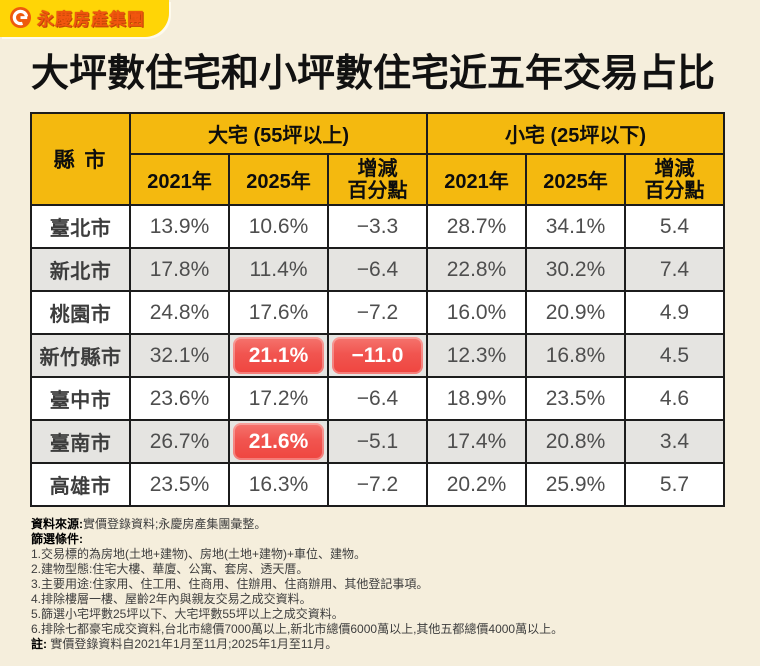 The width and height of the screenshot is (760, 666). What do you see at coordinates (278, 484) in the screenshot?
I see `value-cell: 16.3%` at bounding box center [278, 484].